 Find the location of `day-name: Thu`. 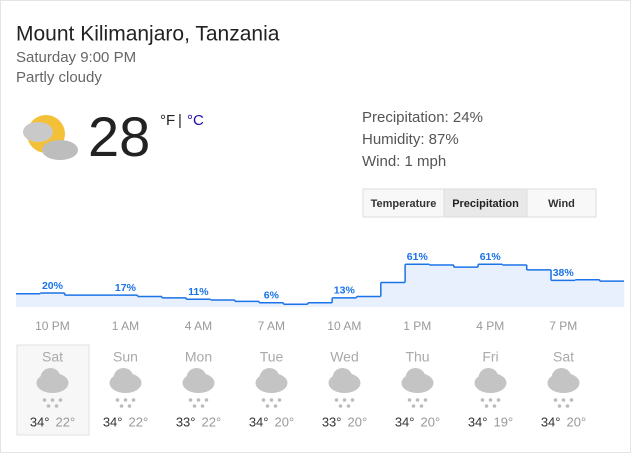

day-name: Thu is located at coordinates (417, 357).